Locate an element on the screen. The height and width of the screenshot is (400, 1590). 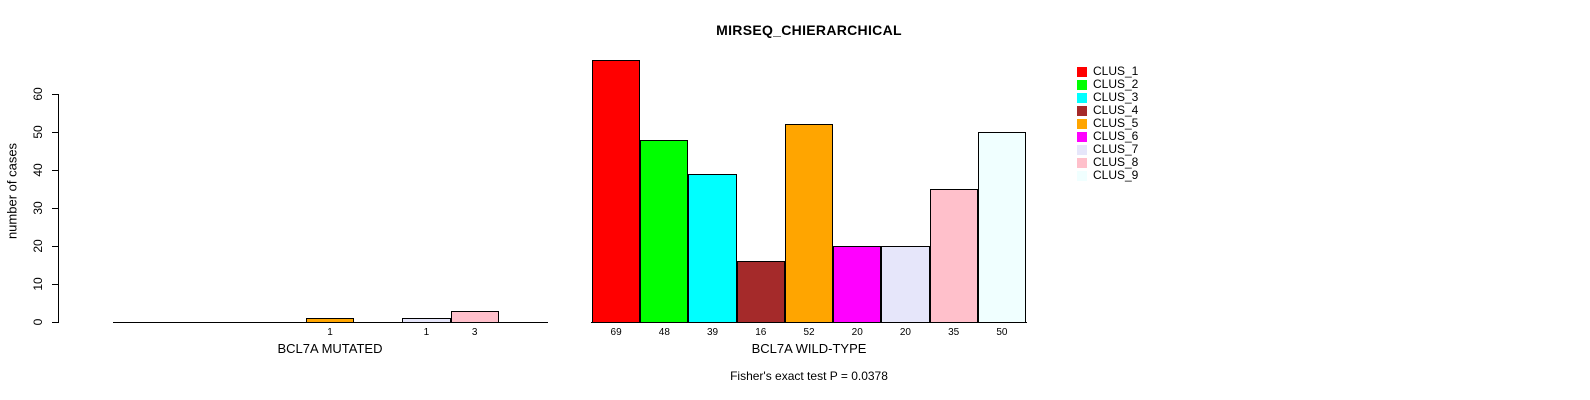
legend-label-clus_9: CLUS_9 is located at coordinates (1116, 175).